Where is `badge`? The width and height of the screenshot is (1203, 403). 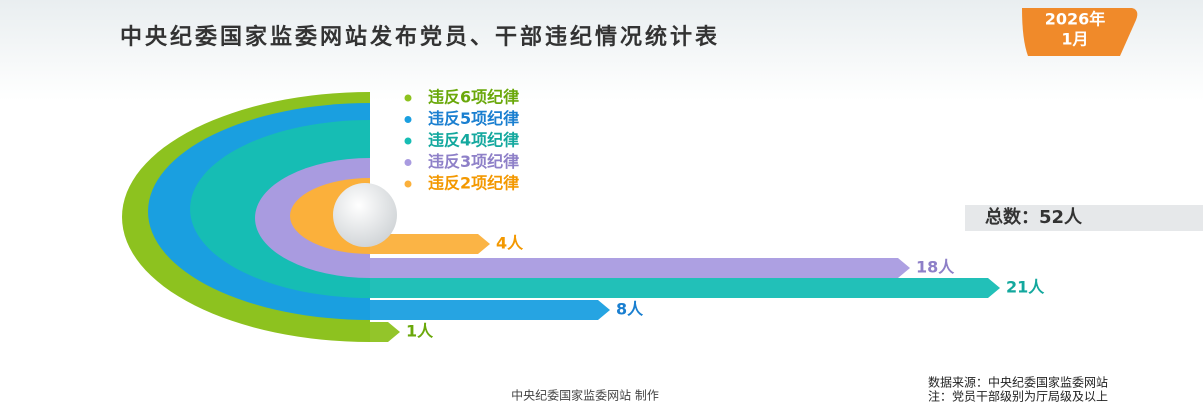 badge is located at coordinates (1080, 32).